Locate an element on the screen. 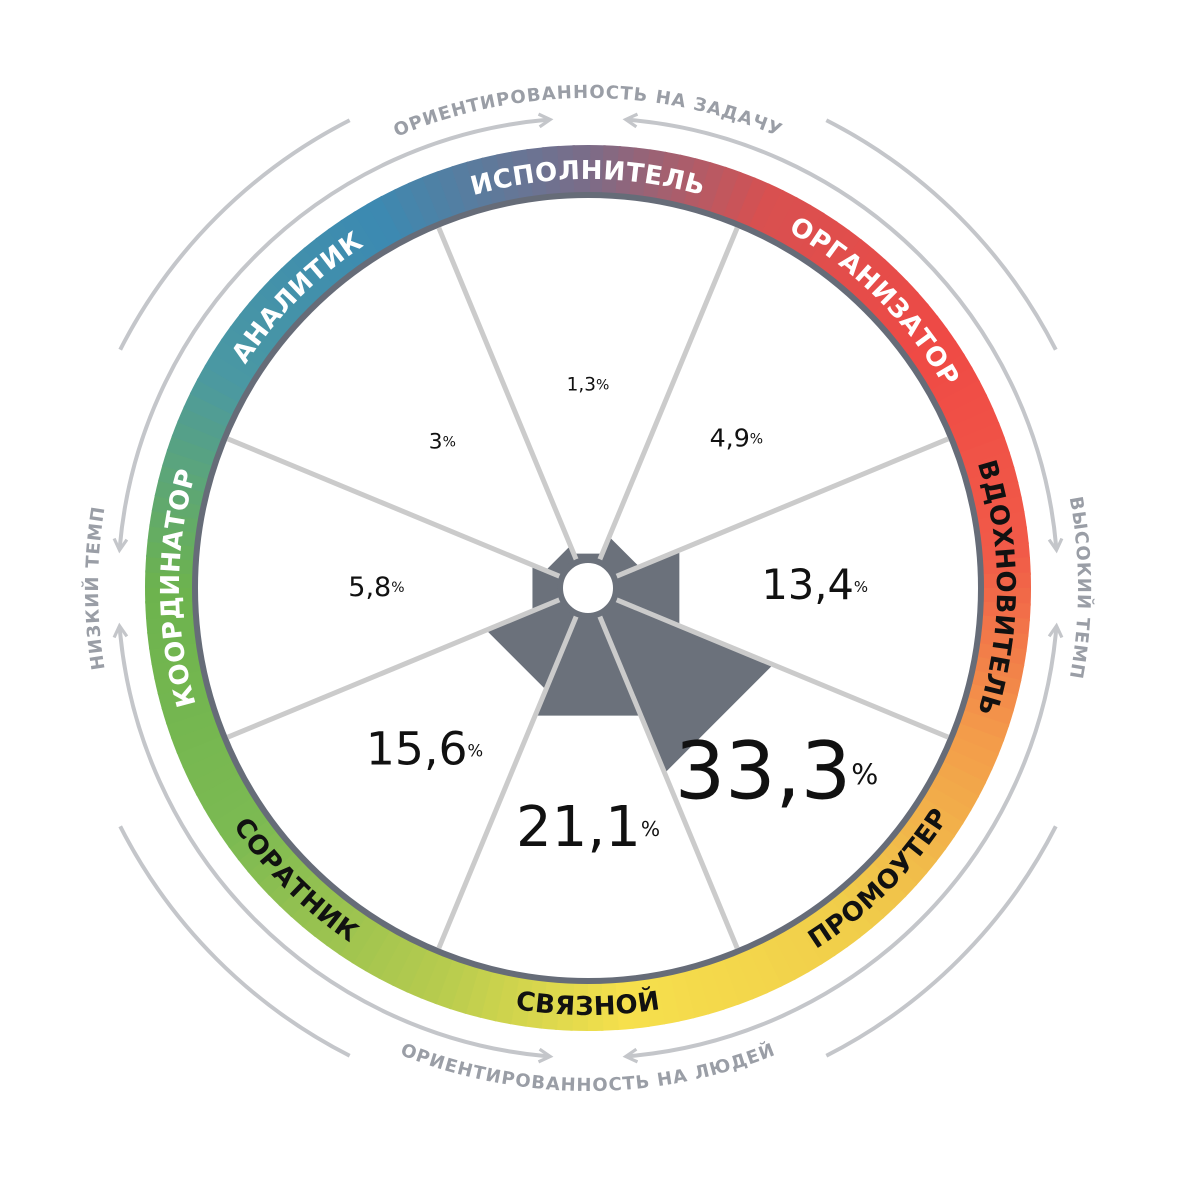 The height and width of the screenshot is (1200, 1200). axis-label: НИЗКИЙ ТЕМП is located at coordinates (95, 588).